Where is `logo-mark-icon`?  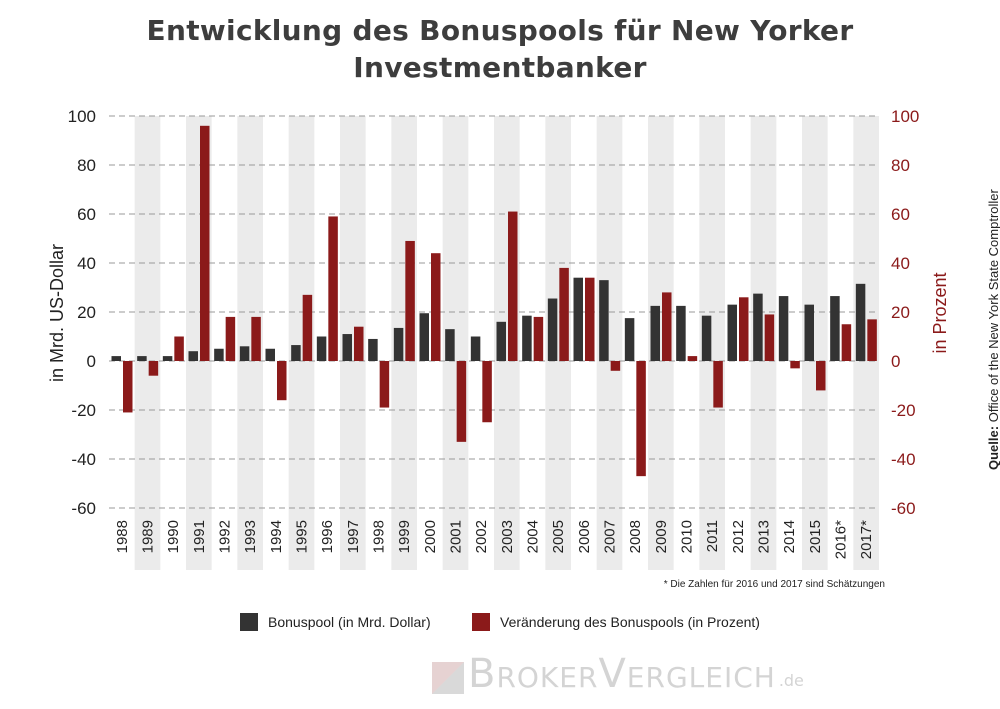 logo-mark-icon is located at coordinates (448, 678).